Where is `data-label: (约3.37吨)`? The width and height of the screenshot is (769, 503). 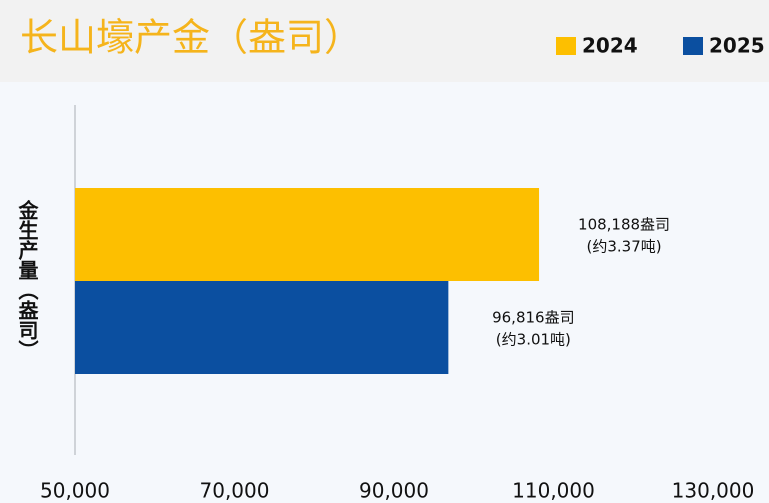
data-label: (约3.37吨) is located at coordinates (623, 247).